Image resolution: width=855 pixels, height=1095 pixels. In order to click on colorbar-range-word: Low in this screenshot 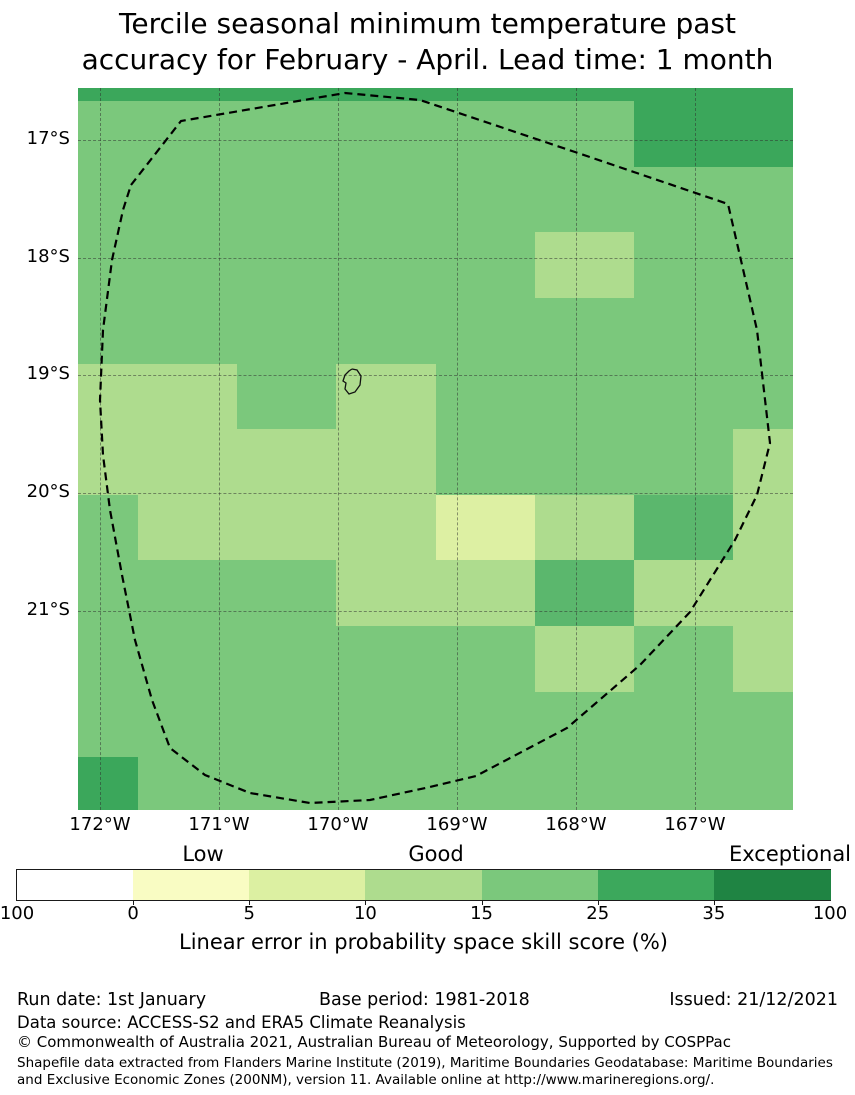, I will do `click(203, 854)`.